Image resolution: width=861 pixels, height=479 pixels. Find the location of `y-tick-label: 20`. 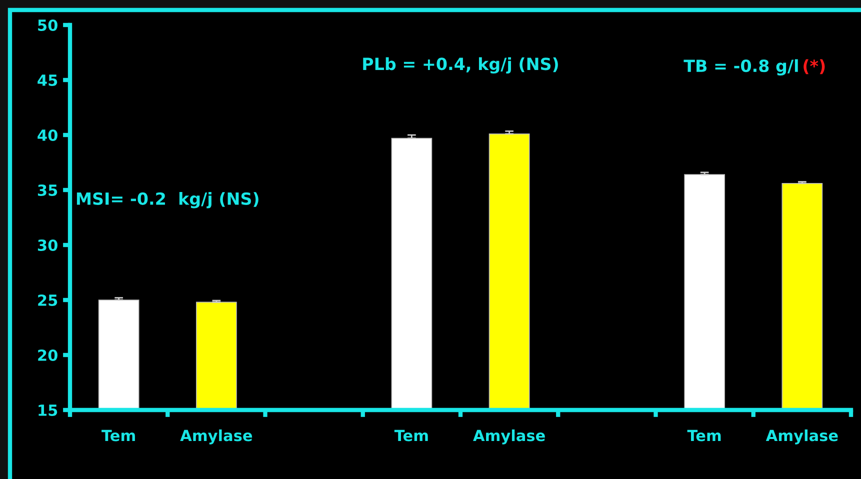

y-tick-label: 20 is located at coordinates (48, 355).